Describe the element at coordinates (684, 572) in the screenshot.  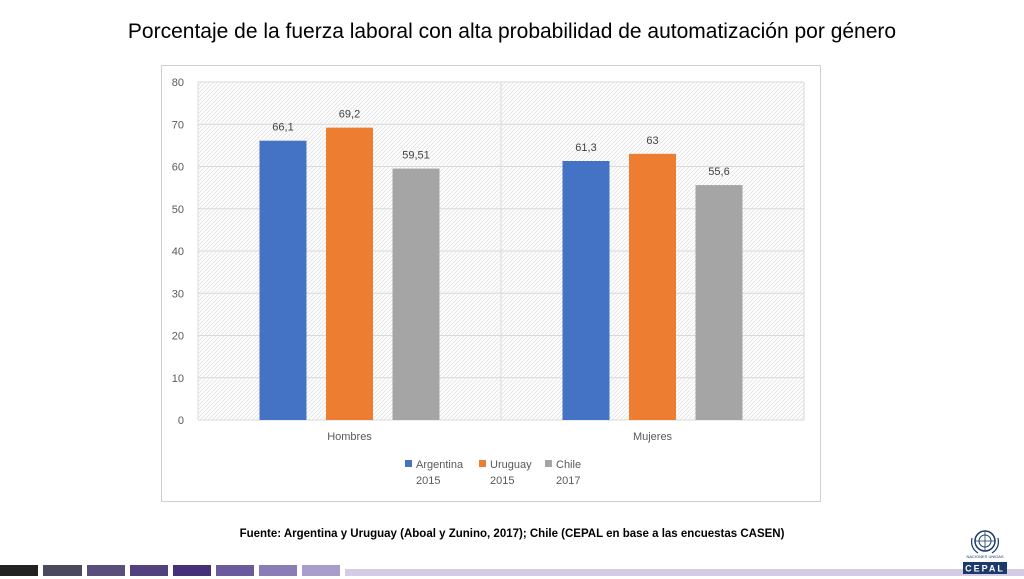
I see `footer-line` at that location.